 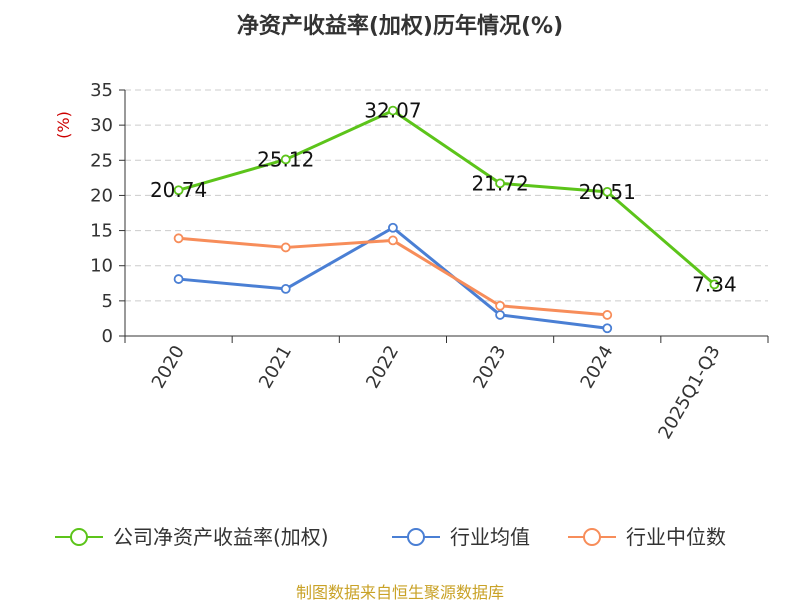 What do you see at coordinates (101, 90) in the screenshot?
I see `y-tick-label: 35` at bounding box center [101, 90].